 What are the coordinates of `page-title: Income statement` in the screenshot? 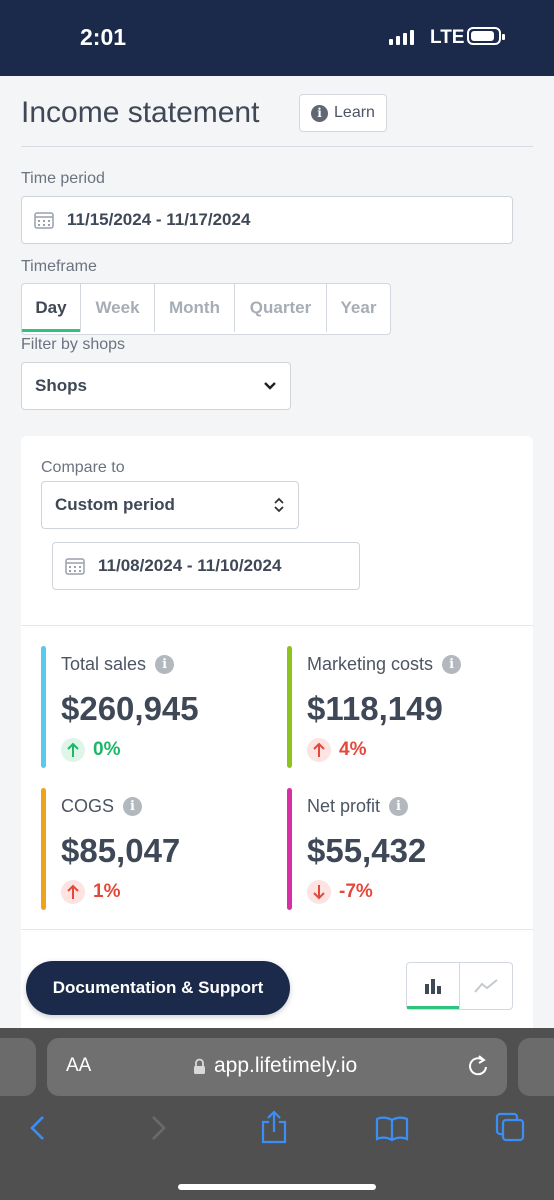 It's located at (140, 112).